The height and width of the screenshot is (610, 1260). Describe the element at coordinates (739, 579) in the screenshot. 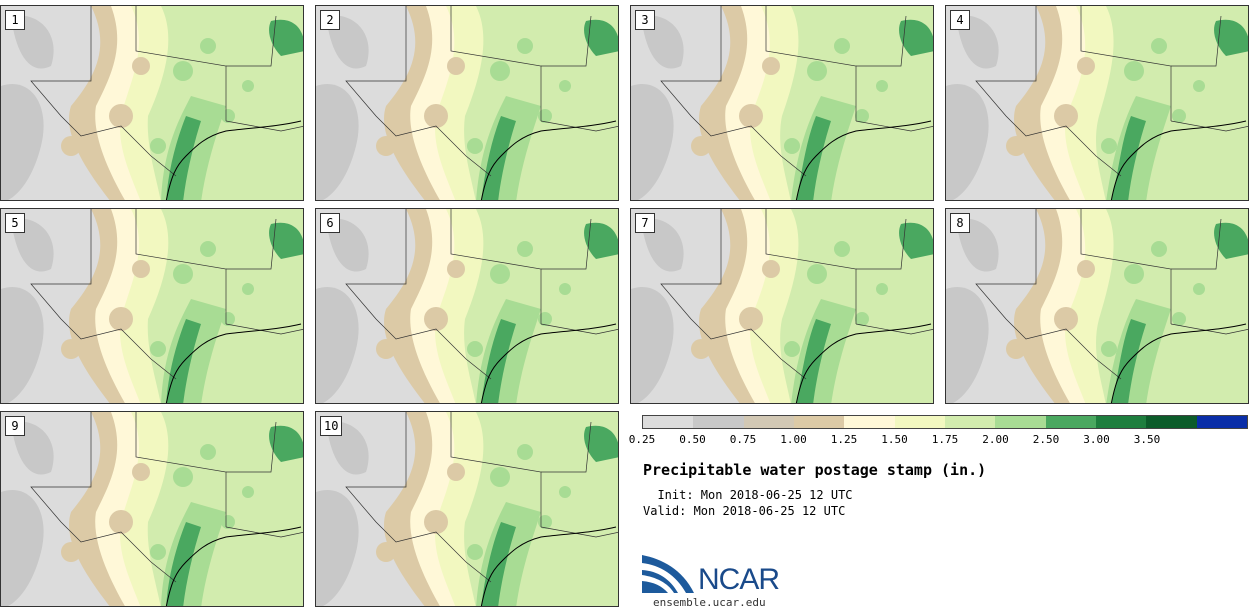

I see `ncar-logo-text: NCAR` at that location.